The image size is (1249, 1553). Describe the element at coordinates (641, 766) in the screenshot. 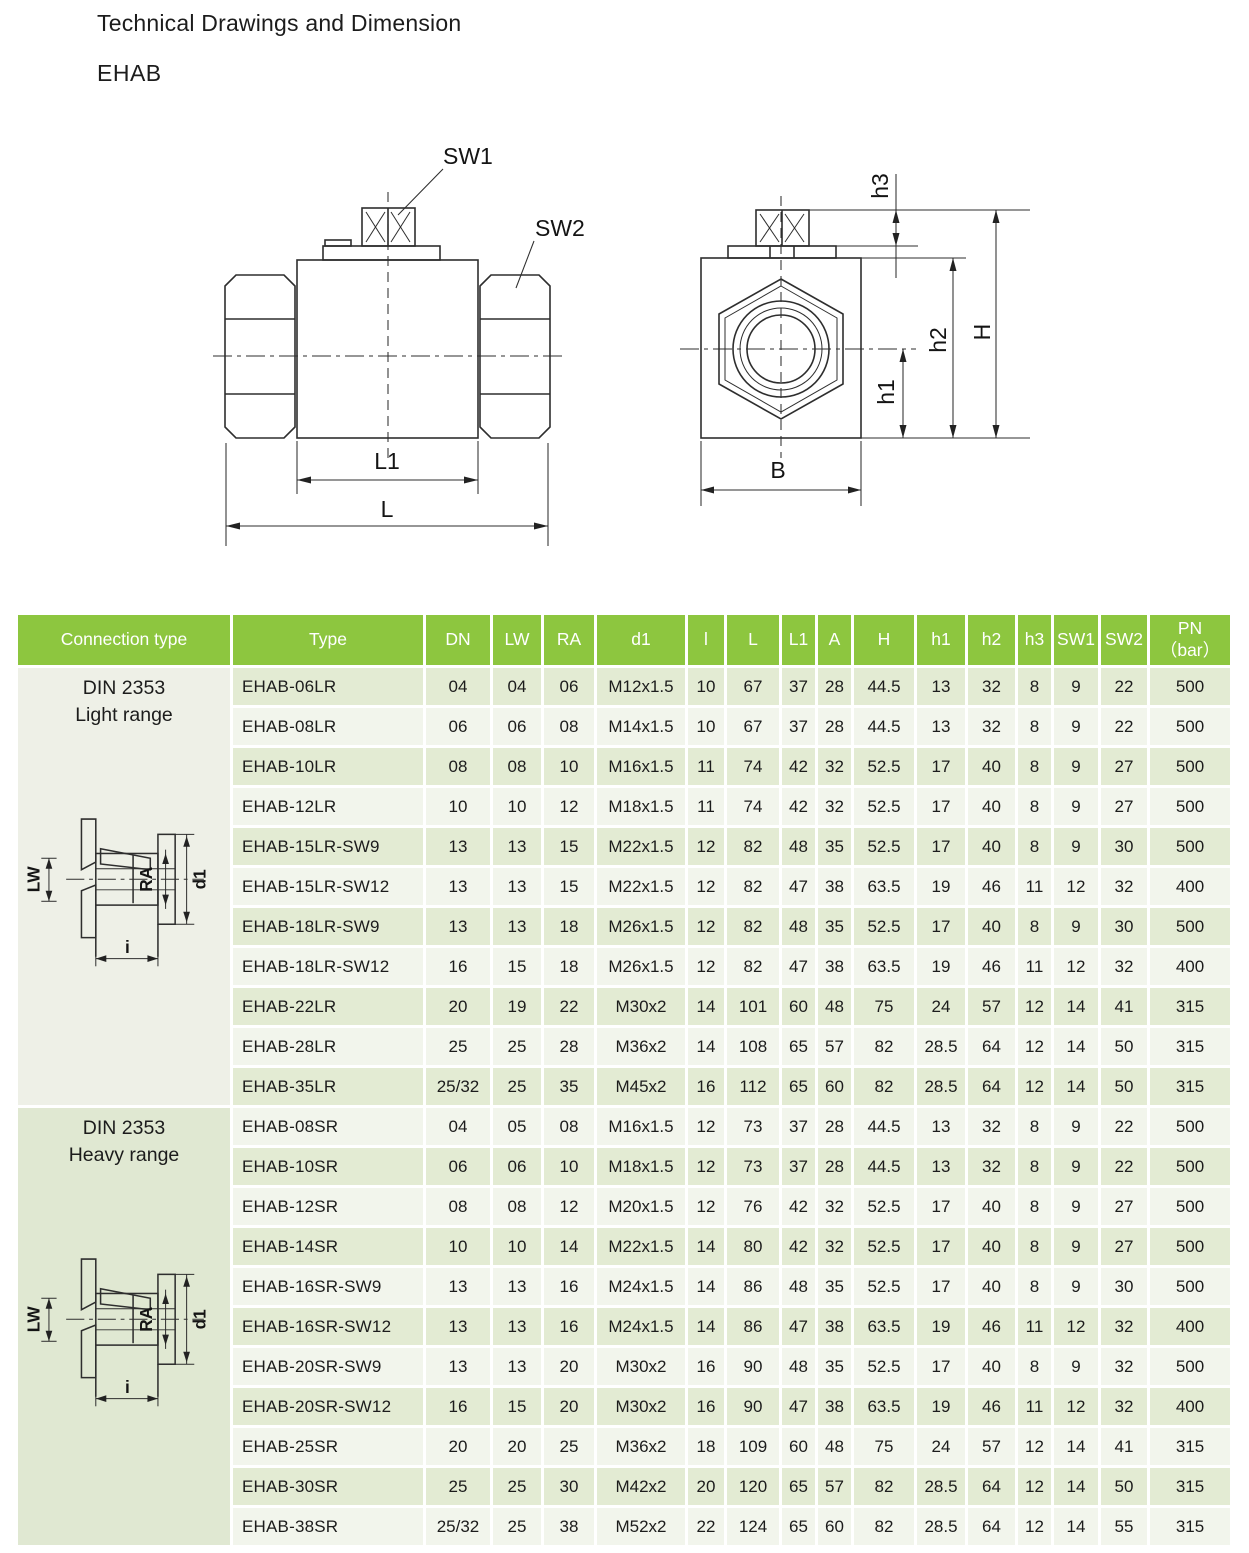

I see `value-cell: M16x1.5` at that location.